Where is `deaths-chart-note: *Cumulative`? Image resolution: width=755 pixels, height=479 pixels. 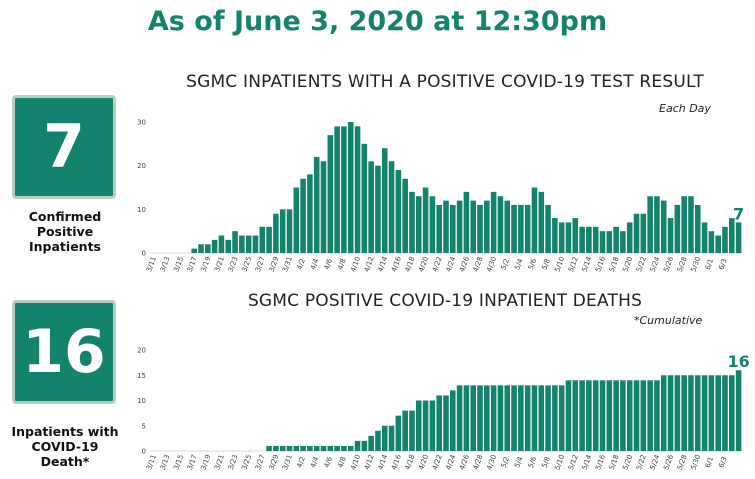
deaths-chart-note: *Cumulative is located at coordinates (668, 320).